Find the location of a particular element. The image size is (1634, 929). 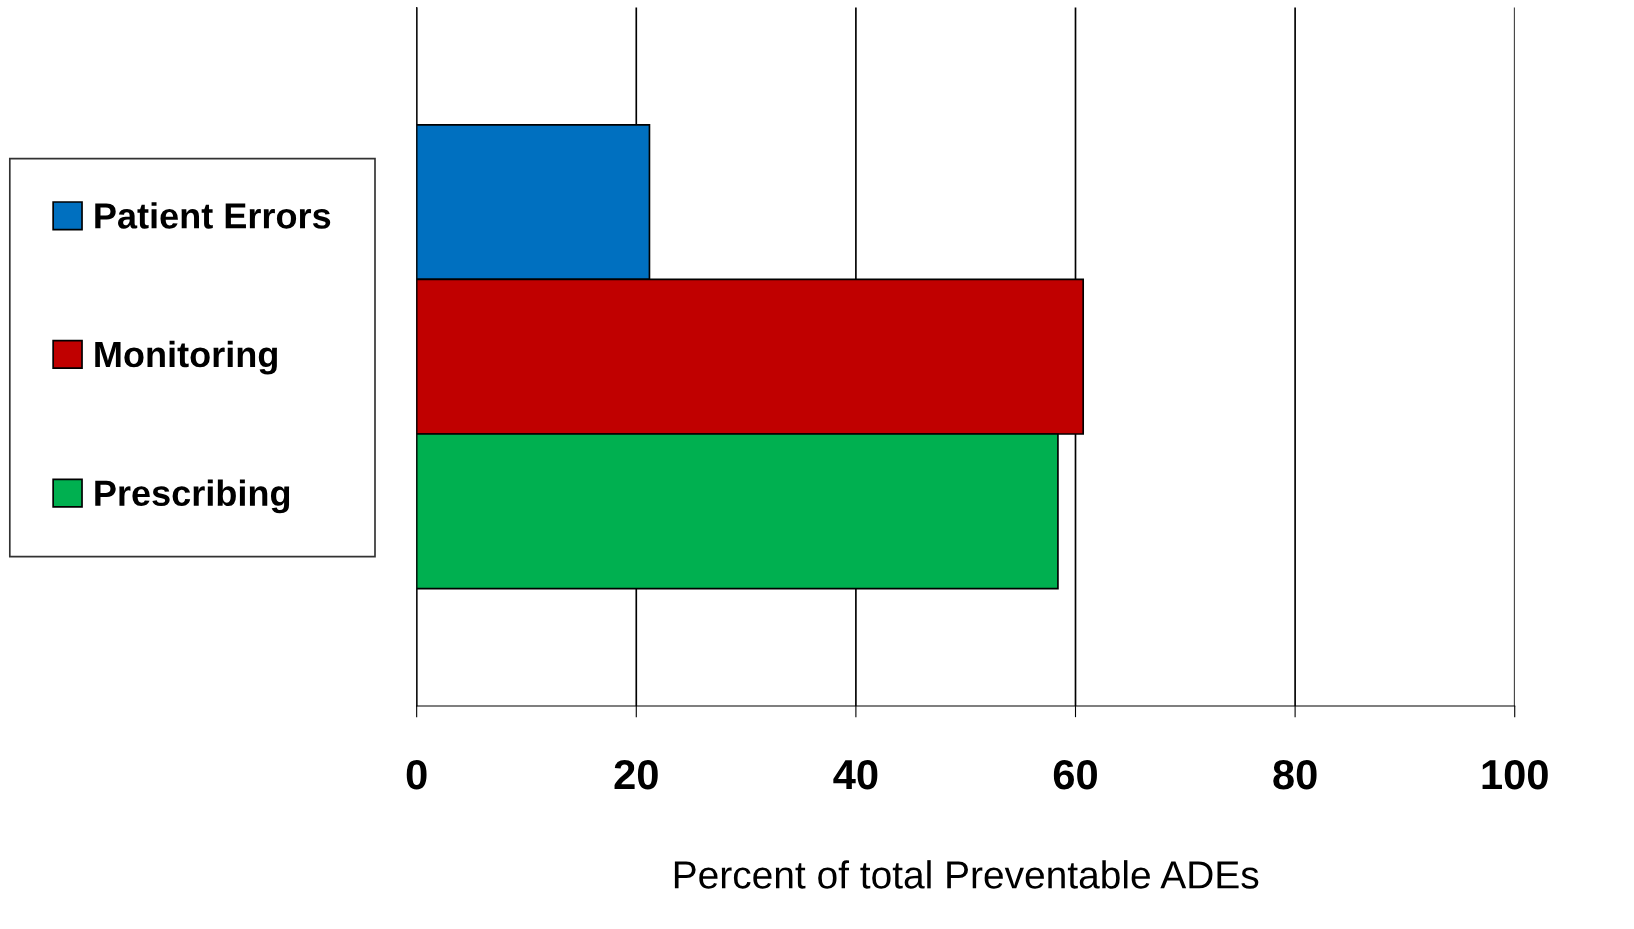

x-tick-label: 60 is located at coordinates (1075, 774).